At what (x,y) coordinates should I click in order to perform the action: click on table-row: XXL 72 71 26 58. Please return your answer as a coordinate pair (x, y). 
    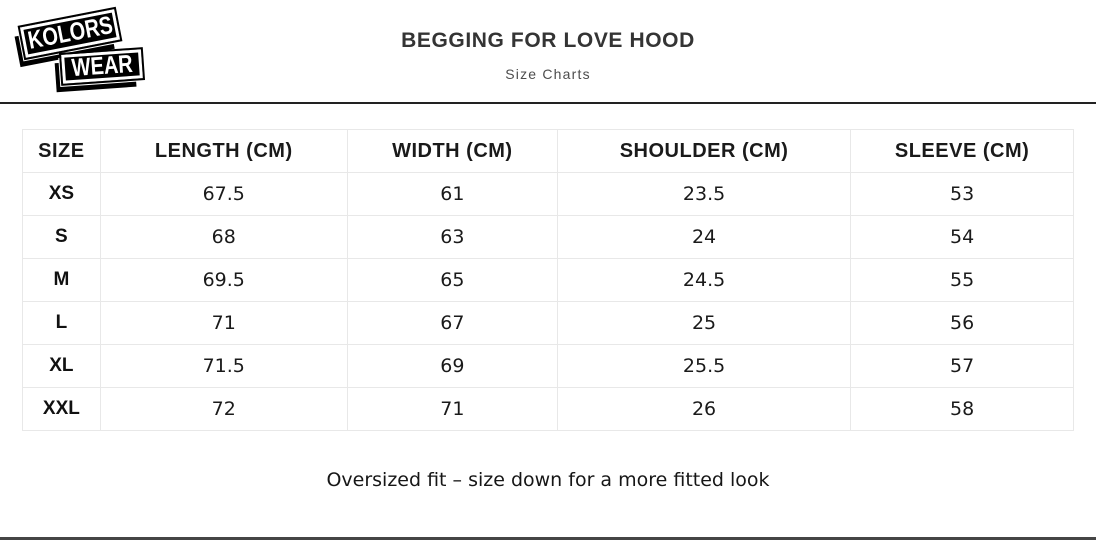
    Looking at the image, I should click on (548, 409).